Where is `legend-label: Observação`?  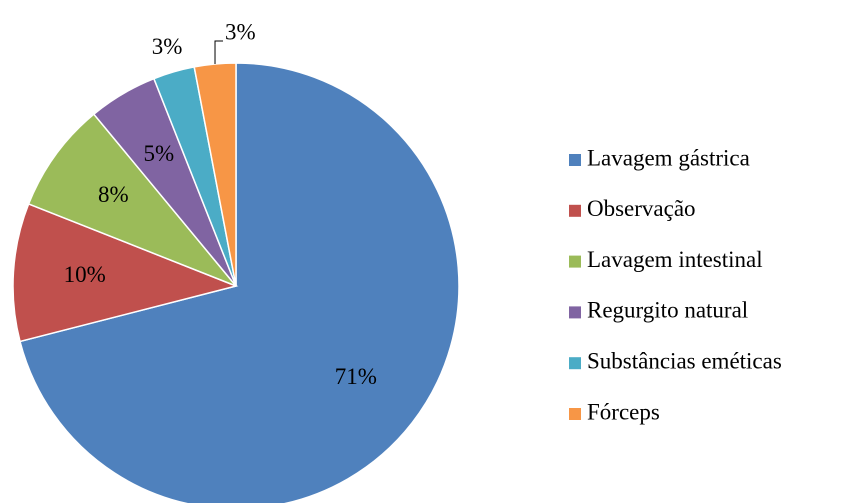
legend-label: Observação is located at coordinates (641, 208).